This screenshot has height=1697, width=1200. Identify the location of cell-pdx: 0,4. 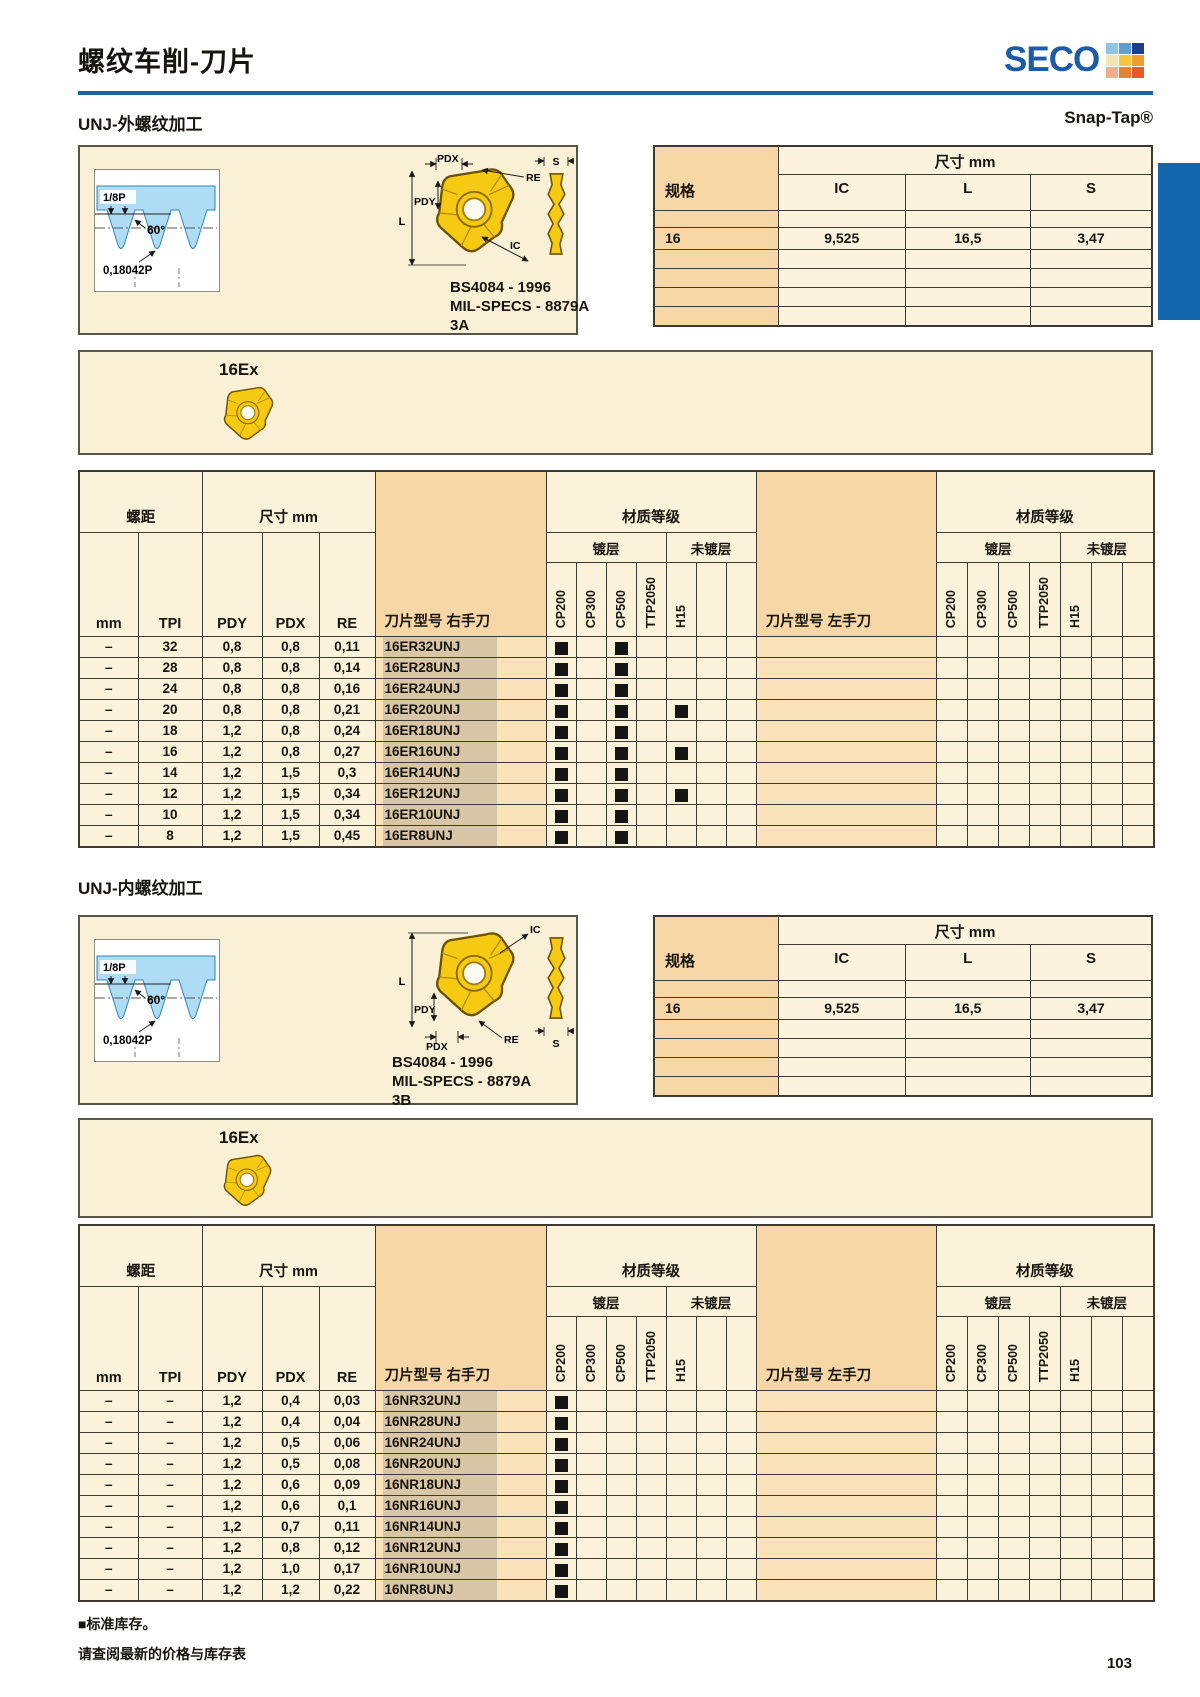
(290, 1401).